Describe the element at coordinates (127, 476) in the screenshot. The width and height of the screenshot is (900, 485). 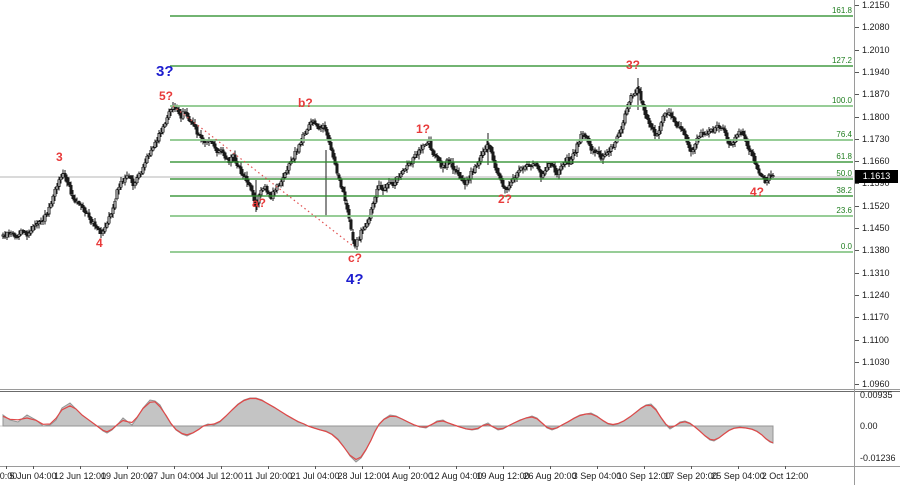
I see `time-axis-label: 19 Jun 20:00` at that location.